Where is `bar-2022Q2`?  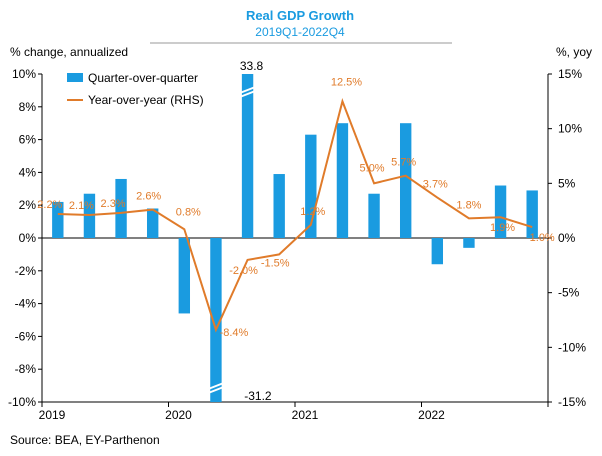 bar-2022Q2 is located at coordinates (469, 243).